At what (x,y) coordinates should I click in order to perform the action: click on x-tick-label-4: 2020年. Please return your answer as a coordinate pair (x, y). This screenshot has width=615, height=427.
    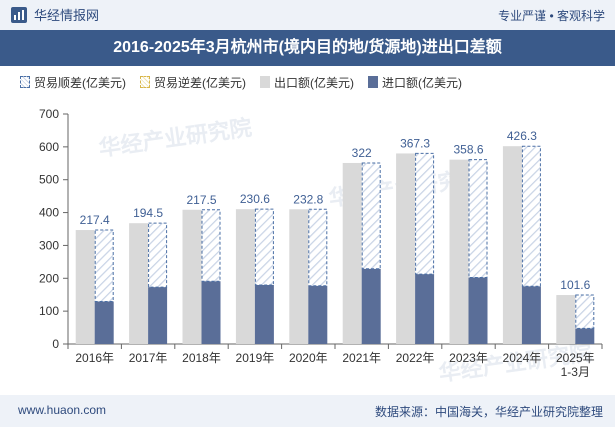
    Looking at the image, I should click on (308, 358).